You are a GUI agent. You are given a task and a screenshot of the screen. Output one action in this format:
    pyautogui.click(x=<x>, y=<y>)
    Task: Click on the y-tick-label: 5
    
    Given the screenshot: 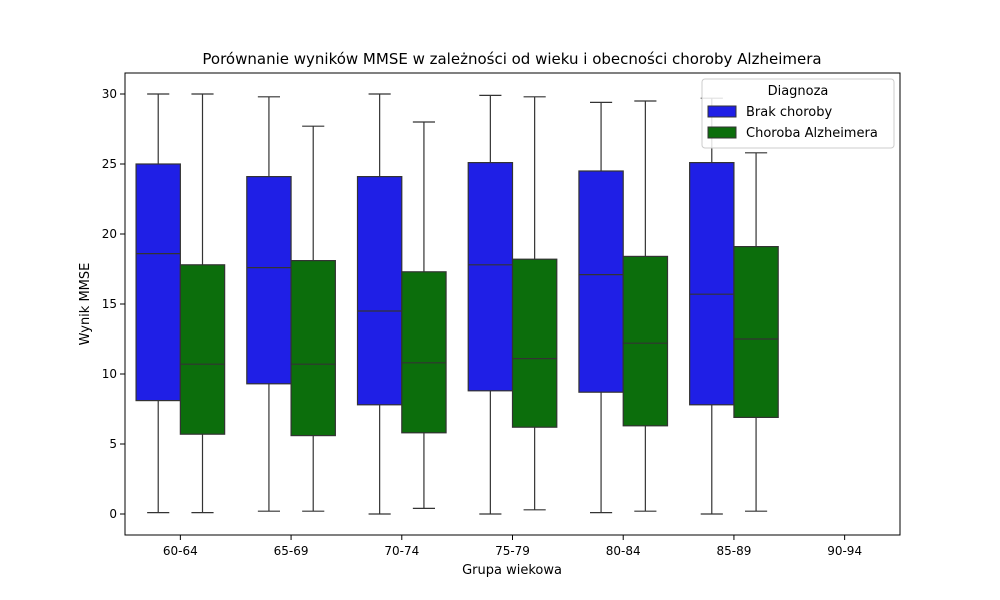 What is the action you would take?
    pyautogui.click(x=113, y=444)
    